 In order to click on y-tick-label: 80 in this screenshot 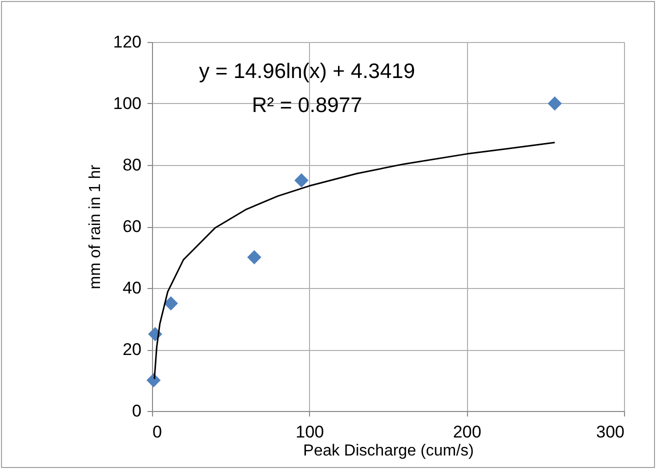, I will do `click(132, 165)`.